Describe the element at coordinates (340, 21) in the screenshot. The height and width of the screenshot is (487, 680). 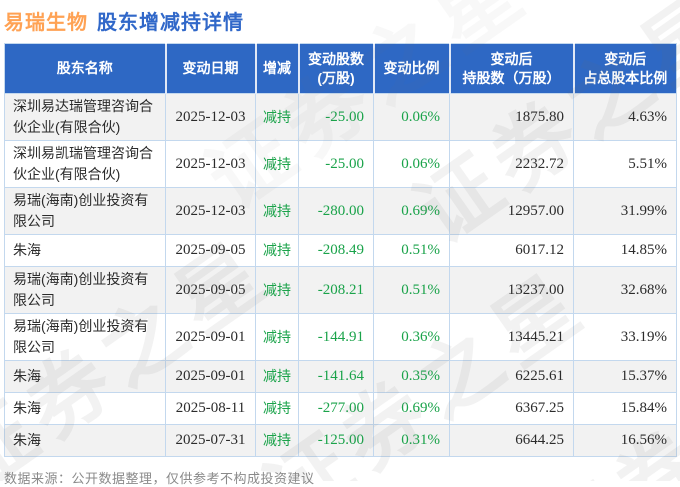
I see `page-title: 易瑞生物 股东增减持详情` at that location.